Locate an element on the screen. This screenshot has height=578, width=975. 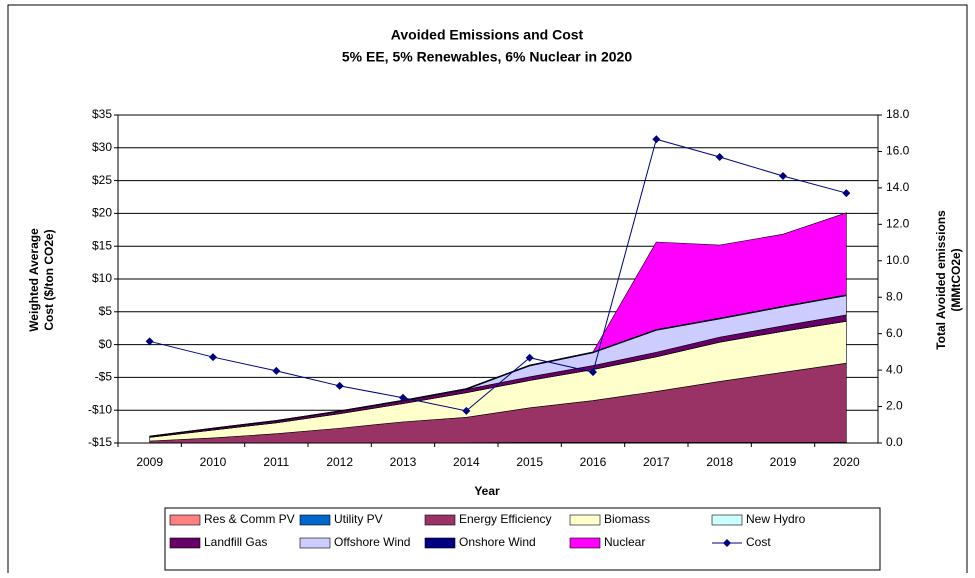
x-tick-label: 2020 is located at coordinates (846, 462).